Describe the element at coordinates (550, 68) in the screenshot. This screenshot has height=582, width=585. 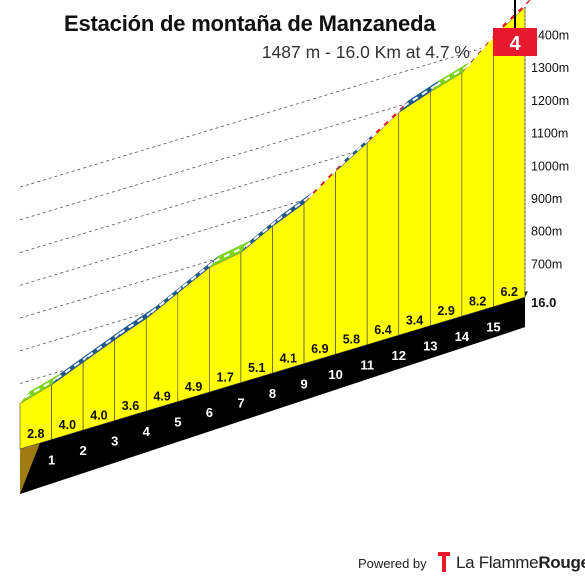
I see `altitude-tick-label: 1300m` at that location.